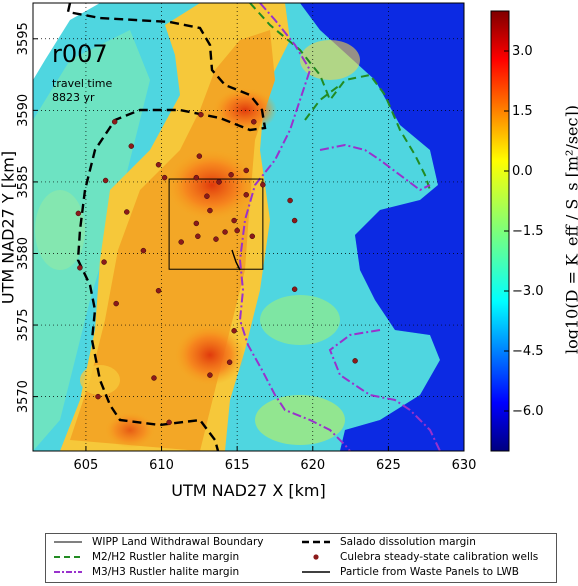 The height and width of the screenshot is (586, 578). Describe the element at coordinates (166, 572) in the screenshot. I see `legend-label-m3h3: M3/H3 Rustler halite margin` at that location.